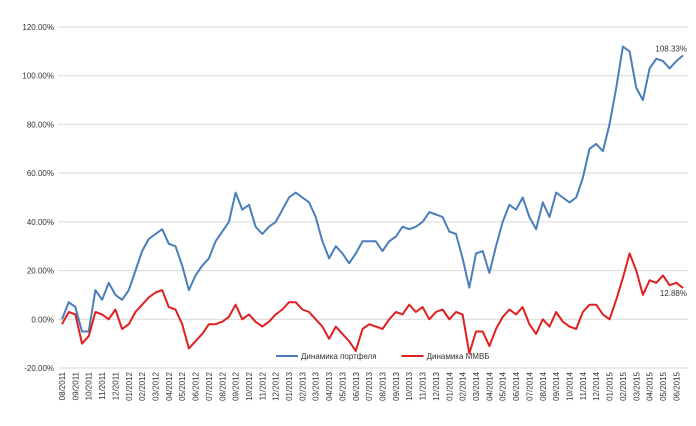  Describe the element at coordinates (458, 356) in the screenshot. I see `legend-label: Динамика ММВБ` at that location.